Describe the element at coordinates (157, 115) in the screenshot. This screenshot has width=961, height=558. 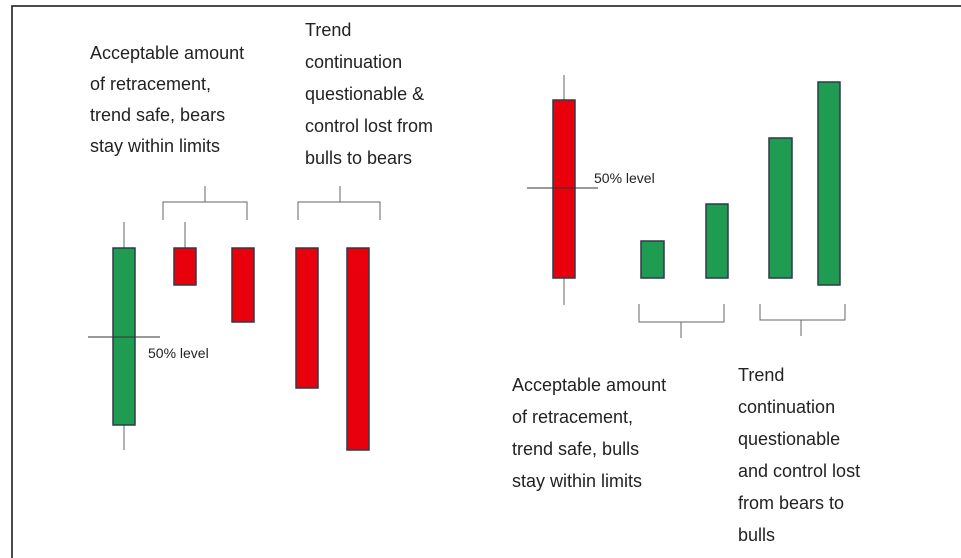
I see `note-line: trend safe, bears` at that location.